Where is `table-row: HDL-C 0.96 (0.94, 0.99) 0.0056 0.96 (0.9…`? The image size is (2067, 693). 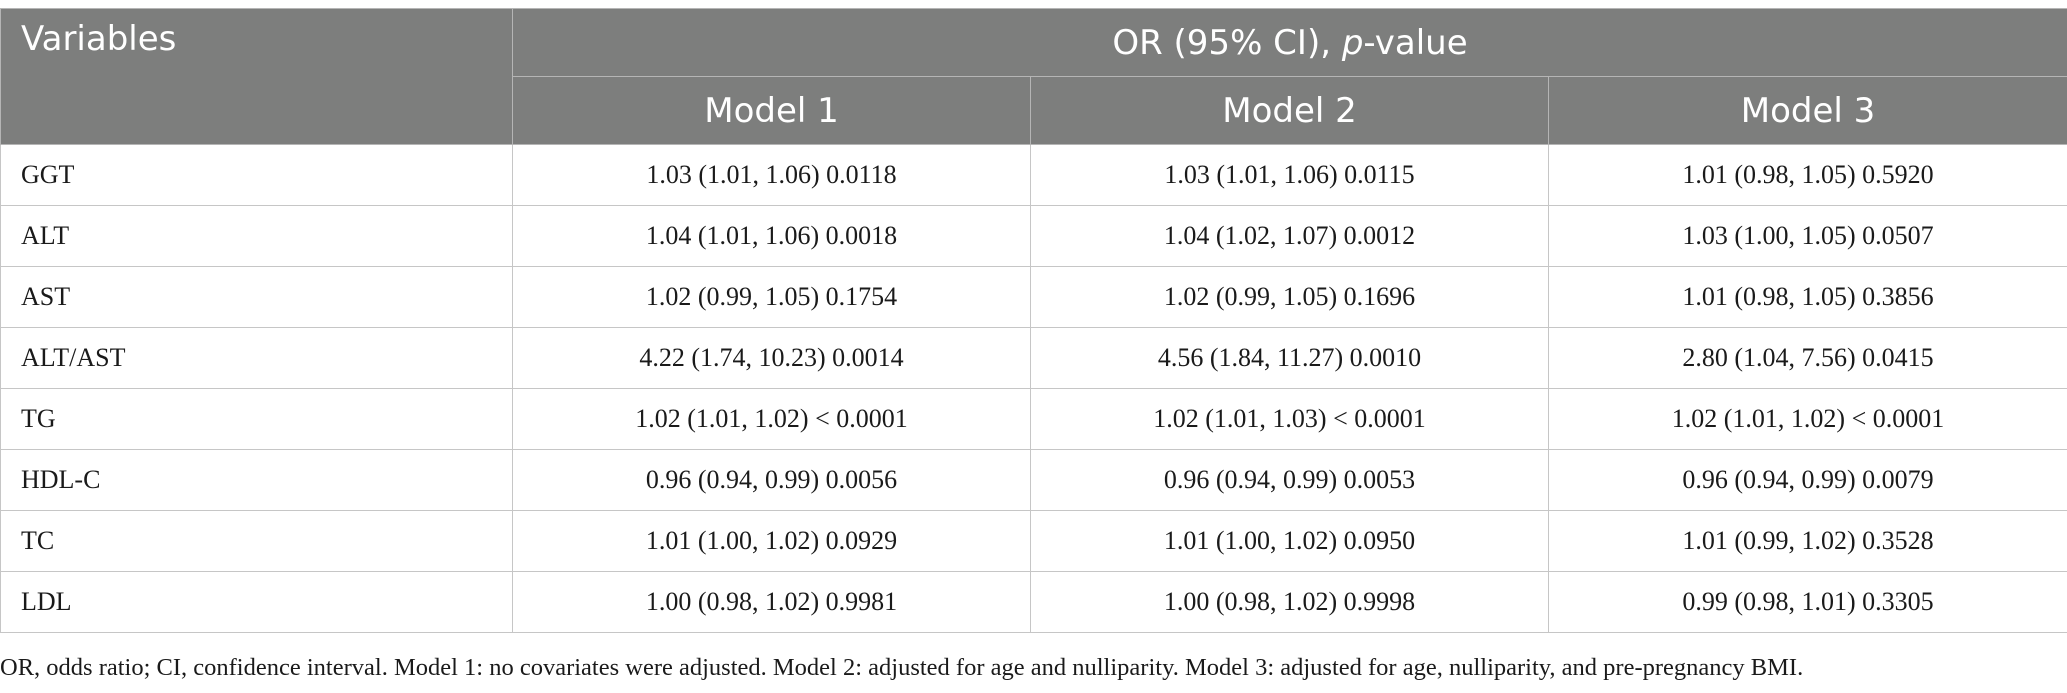 table-row: HDL-C 0.96 (0.94, 0.99) 0.0056 0.96 (0.9… is located at coordinates (1033, 480).